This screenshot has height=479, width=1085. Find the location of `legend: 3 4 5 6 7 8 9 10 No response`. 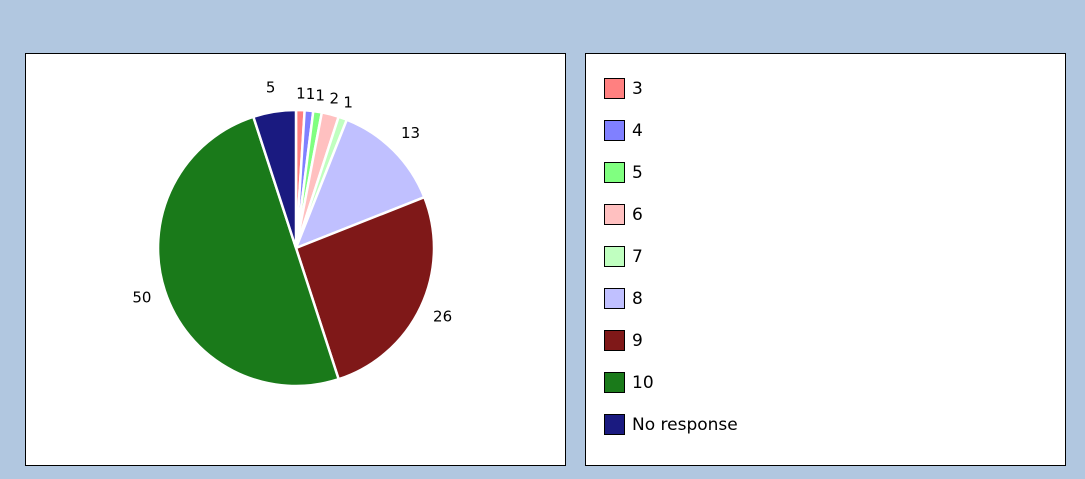

legend: 3 4 5 6 7 8 9 10 No response is located at coordinates (671, 256).